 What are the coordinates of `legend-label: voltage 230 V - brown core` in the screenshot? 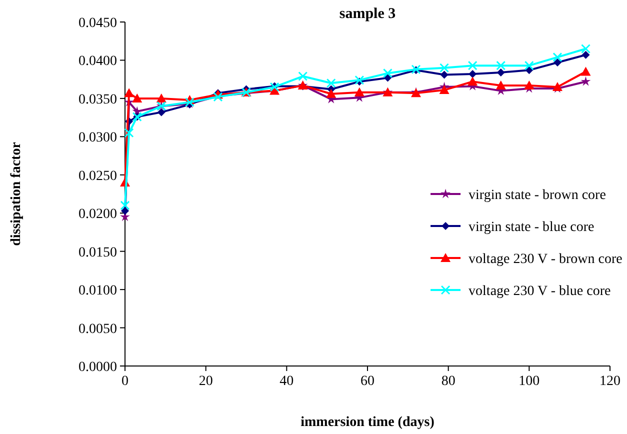 It's located at (545, 259).